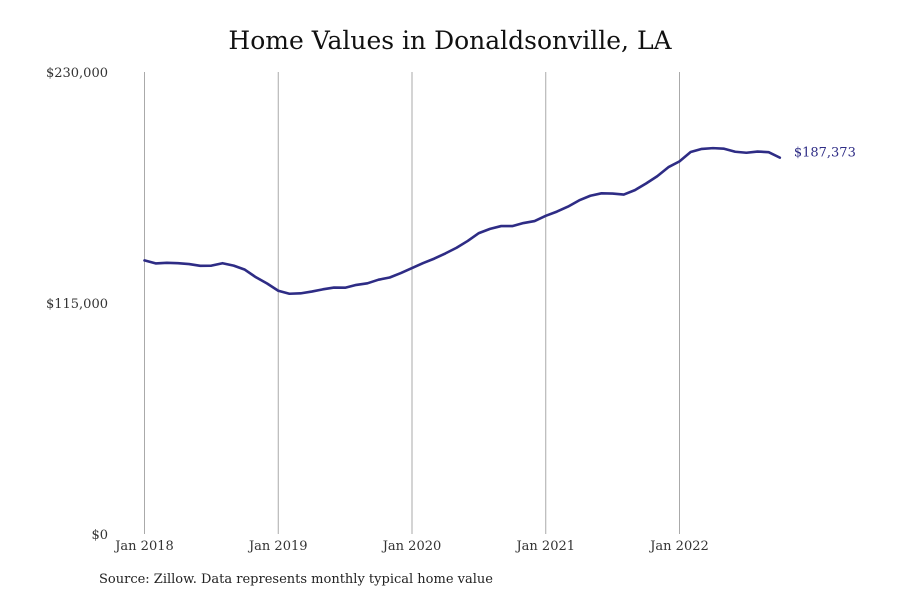 The width and height of the screenshot is (900, 600). Describe the element at coordinates (678, 546) in the screenshot. I see `x-tick-label-4: Jan 2022` at that location.